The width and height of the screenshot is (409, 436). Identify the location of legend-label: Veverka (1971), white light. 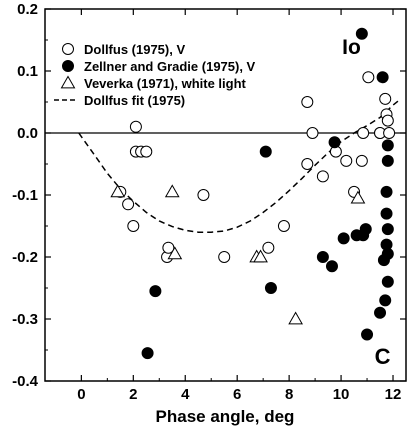
(165, 83).